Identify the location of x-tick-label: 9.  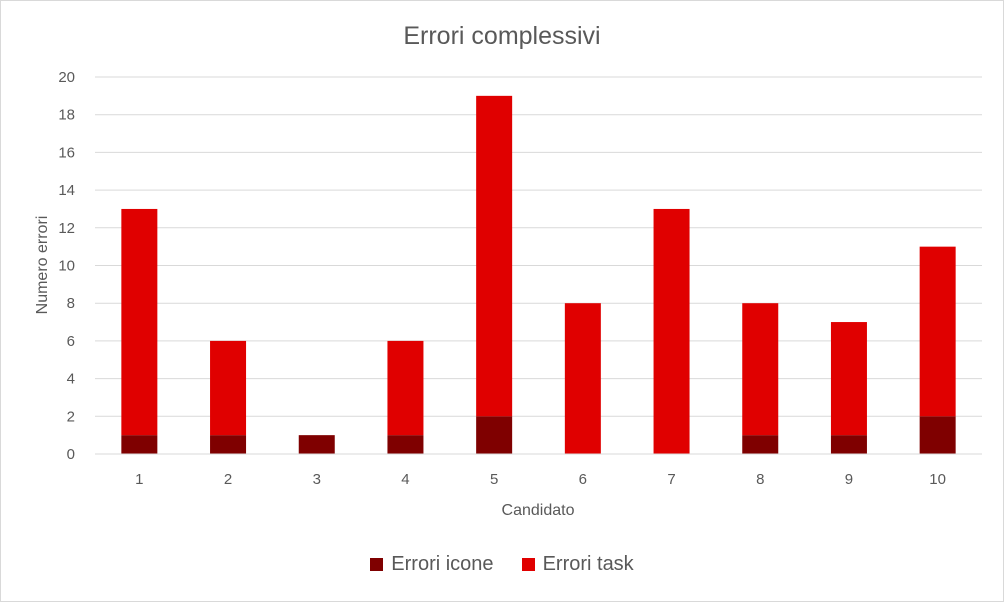
(849, 479).